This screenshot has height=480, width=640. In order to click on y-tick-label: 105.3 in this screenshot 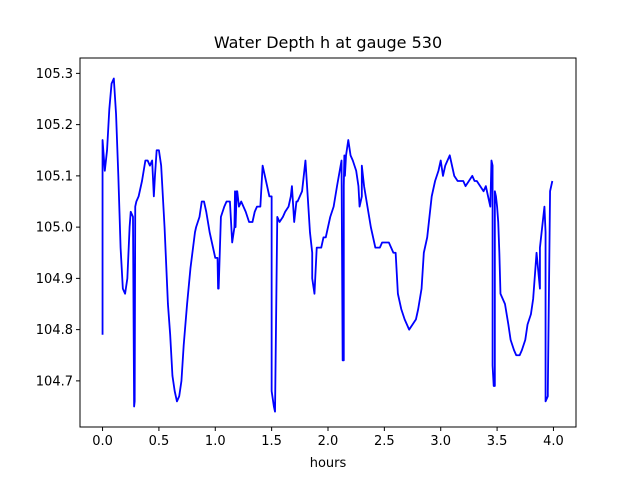, I will do `click(54, 74)`.